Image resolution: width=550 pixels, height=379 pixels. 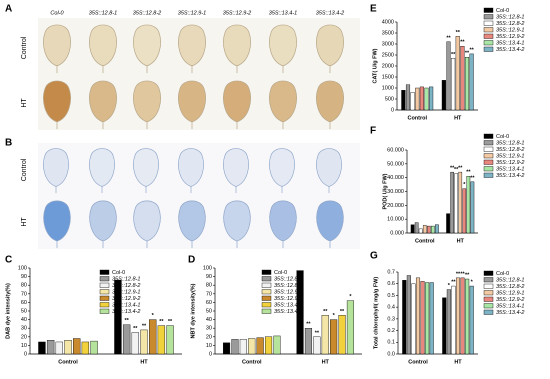 I want to click on column-header: 35S::13.4-1, so click(x=283, y=13).